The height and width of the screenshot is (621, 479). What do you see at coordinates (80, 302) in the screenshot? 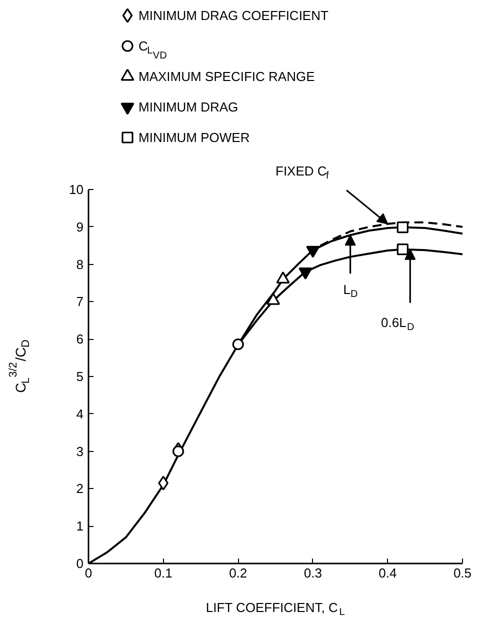
I see `y-tick-label: 7` at bounding box center [80, 302].